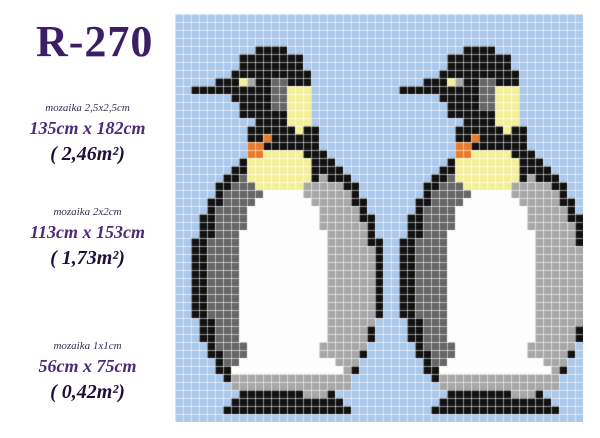  I want to click on area-label: ( 1,73m²), so click(87, 258).